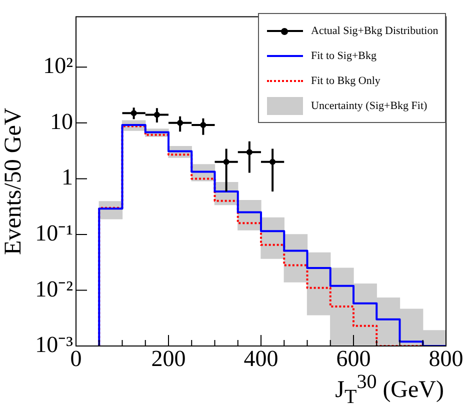 The width and height of the screenshot is (468, 410). I want to click on y-tick-label: 1, so click(67, 177).